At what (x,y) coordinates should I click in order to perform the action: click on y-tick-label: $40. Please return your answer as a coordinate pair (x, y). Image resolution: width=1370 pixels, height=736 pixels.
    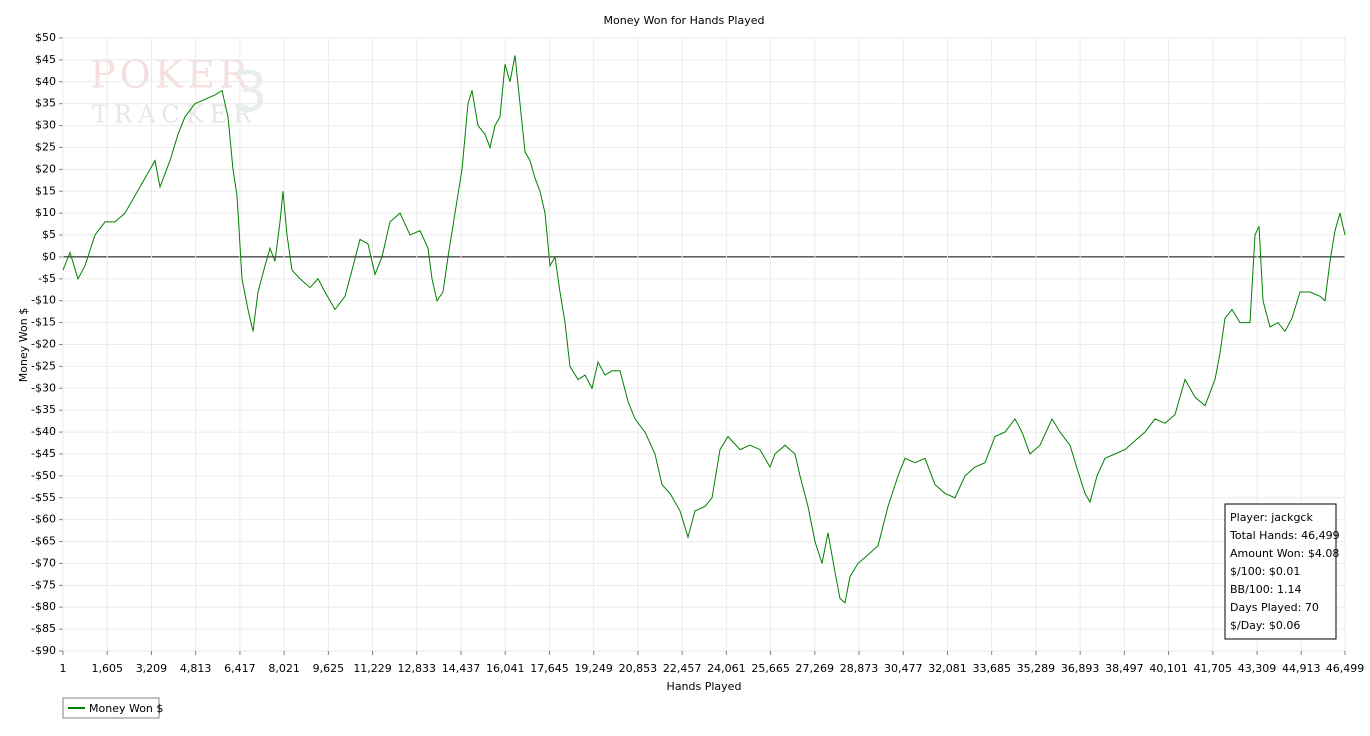
    Looking at the image, I should click on (45, 81).